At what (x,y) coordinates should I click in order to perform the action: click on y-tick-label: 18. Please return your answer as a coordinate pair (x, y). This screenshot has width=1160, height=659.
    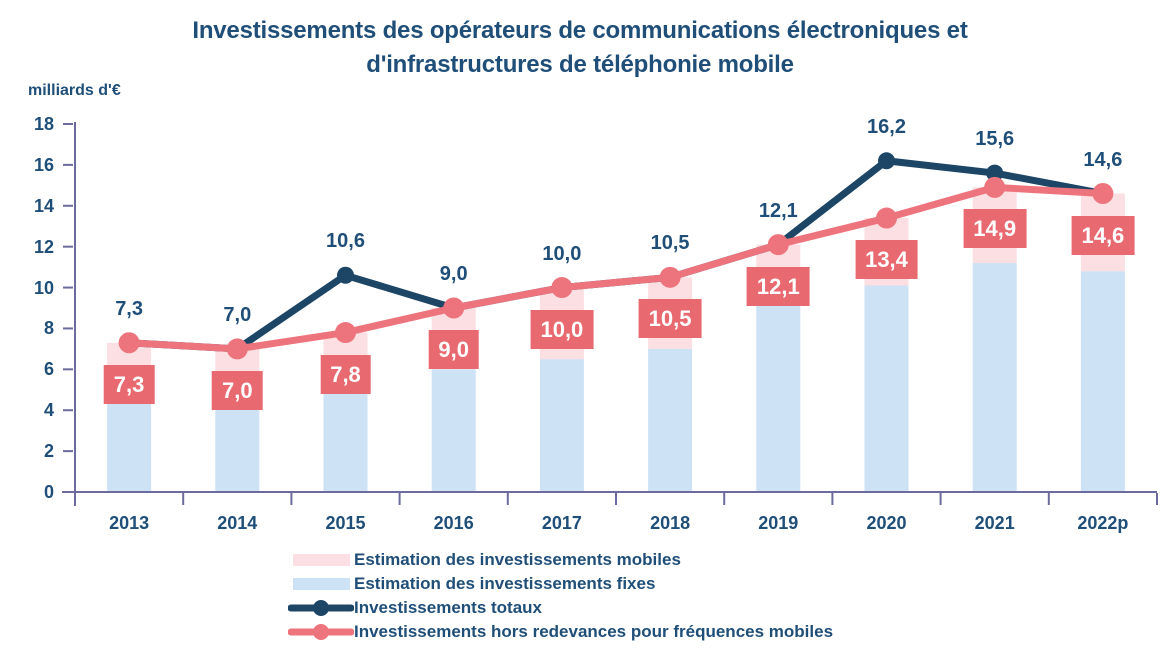
    Looking at the image, I should click on (43, 124).